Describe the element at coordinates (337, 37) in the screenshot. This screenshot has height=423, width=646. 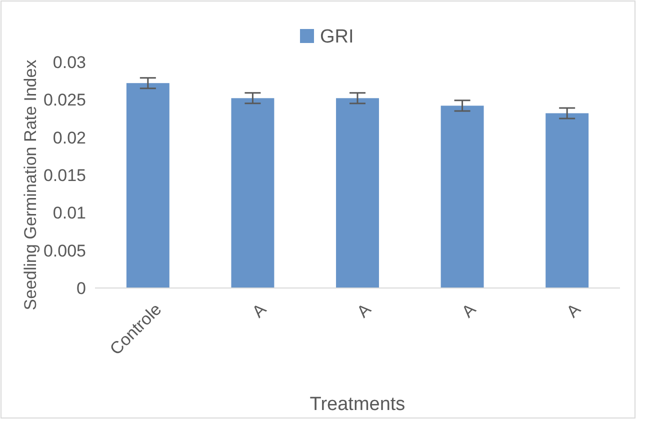
I see `legend-label: GRI` at that location.